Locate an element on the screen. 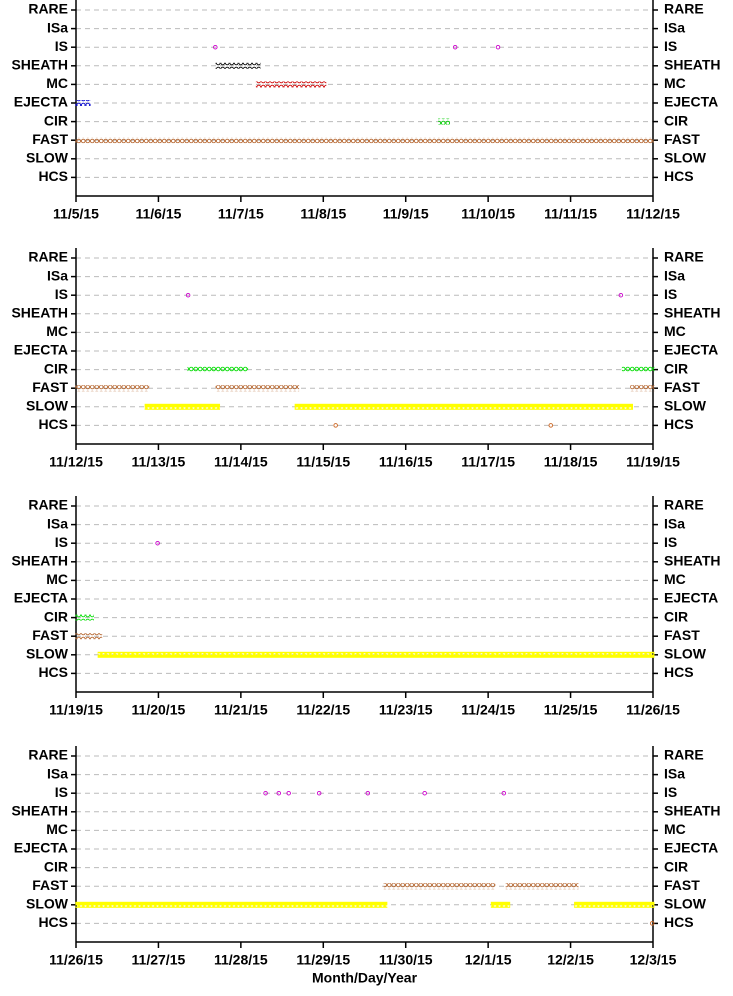 This screenshot has height=996, width=733. x-tick-label: 11/24/15 is located at coordinates (488, 710).